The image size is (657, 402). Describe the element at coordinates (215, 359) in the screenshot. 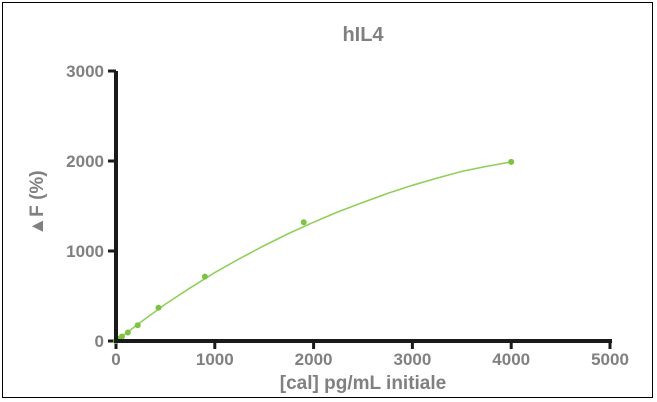

I see `x-tick-label: 1000` at that location.